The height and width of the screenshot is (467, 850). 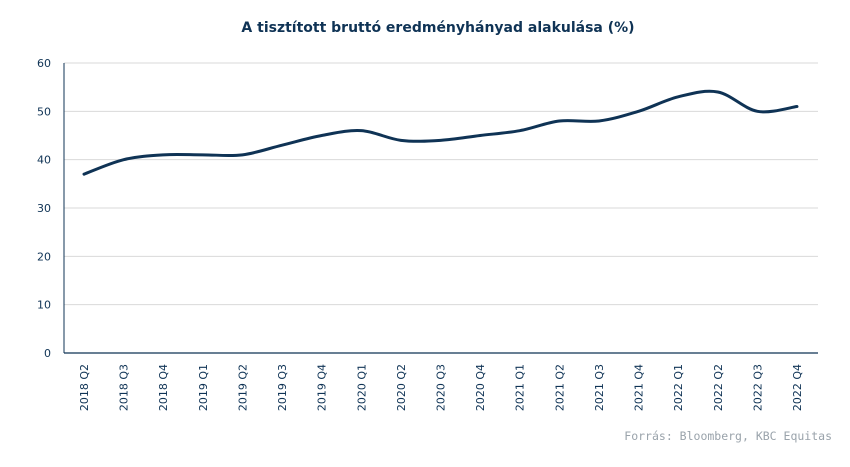 I want to click on x-tick-label: 2021 Q2, so click(x=559, y=387).